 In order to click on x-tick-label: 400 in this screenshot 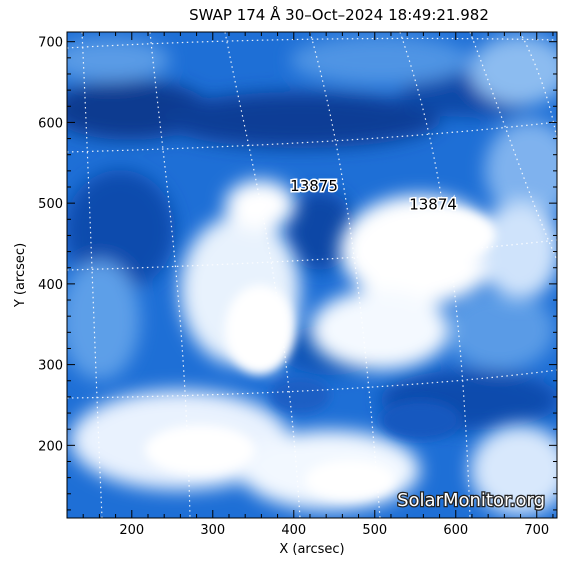, I will do `click(293, 530)`.